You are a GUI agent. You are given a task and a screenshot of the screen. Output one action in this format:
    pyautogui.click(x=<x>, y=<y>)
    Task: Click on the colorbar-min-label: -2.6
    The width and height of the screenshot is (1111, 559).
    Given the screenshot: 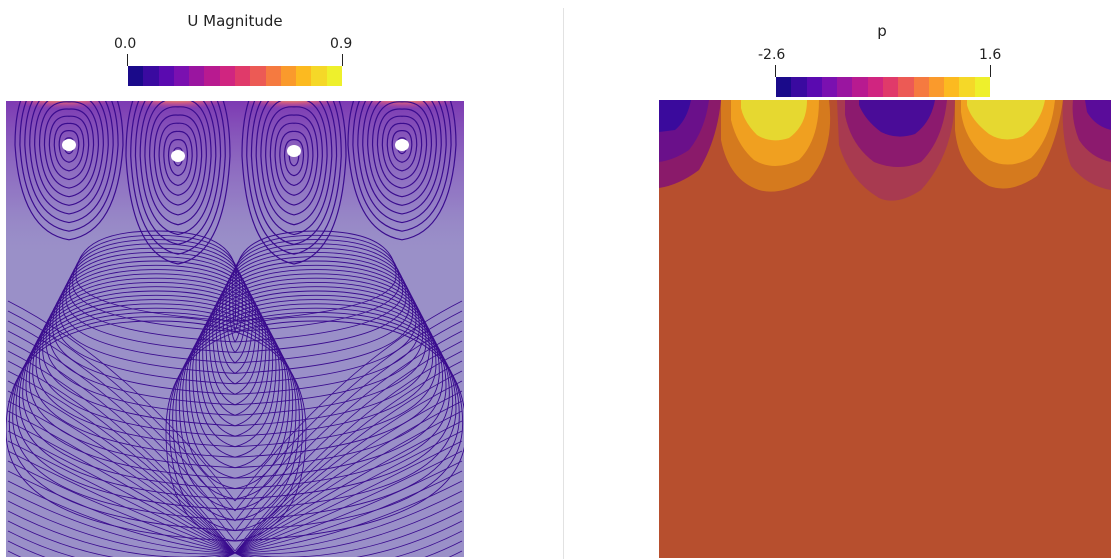 What is the action you would take?
    pyautogui.click(x=772, y=55)
    